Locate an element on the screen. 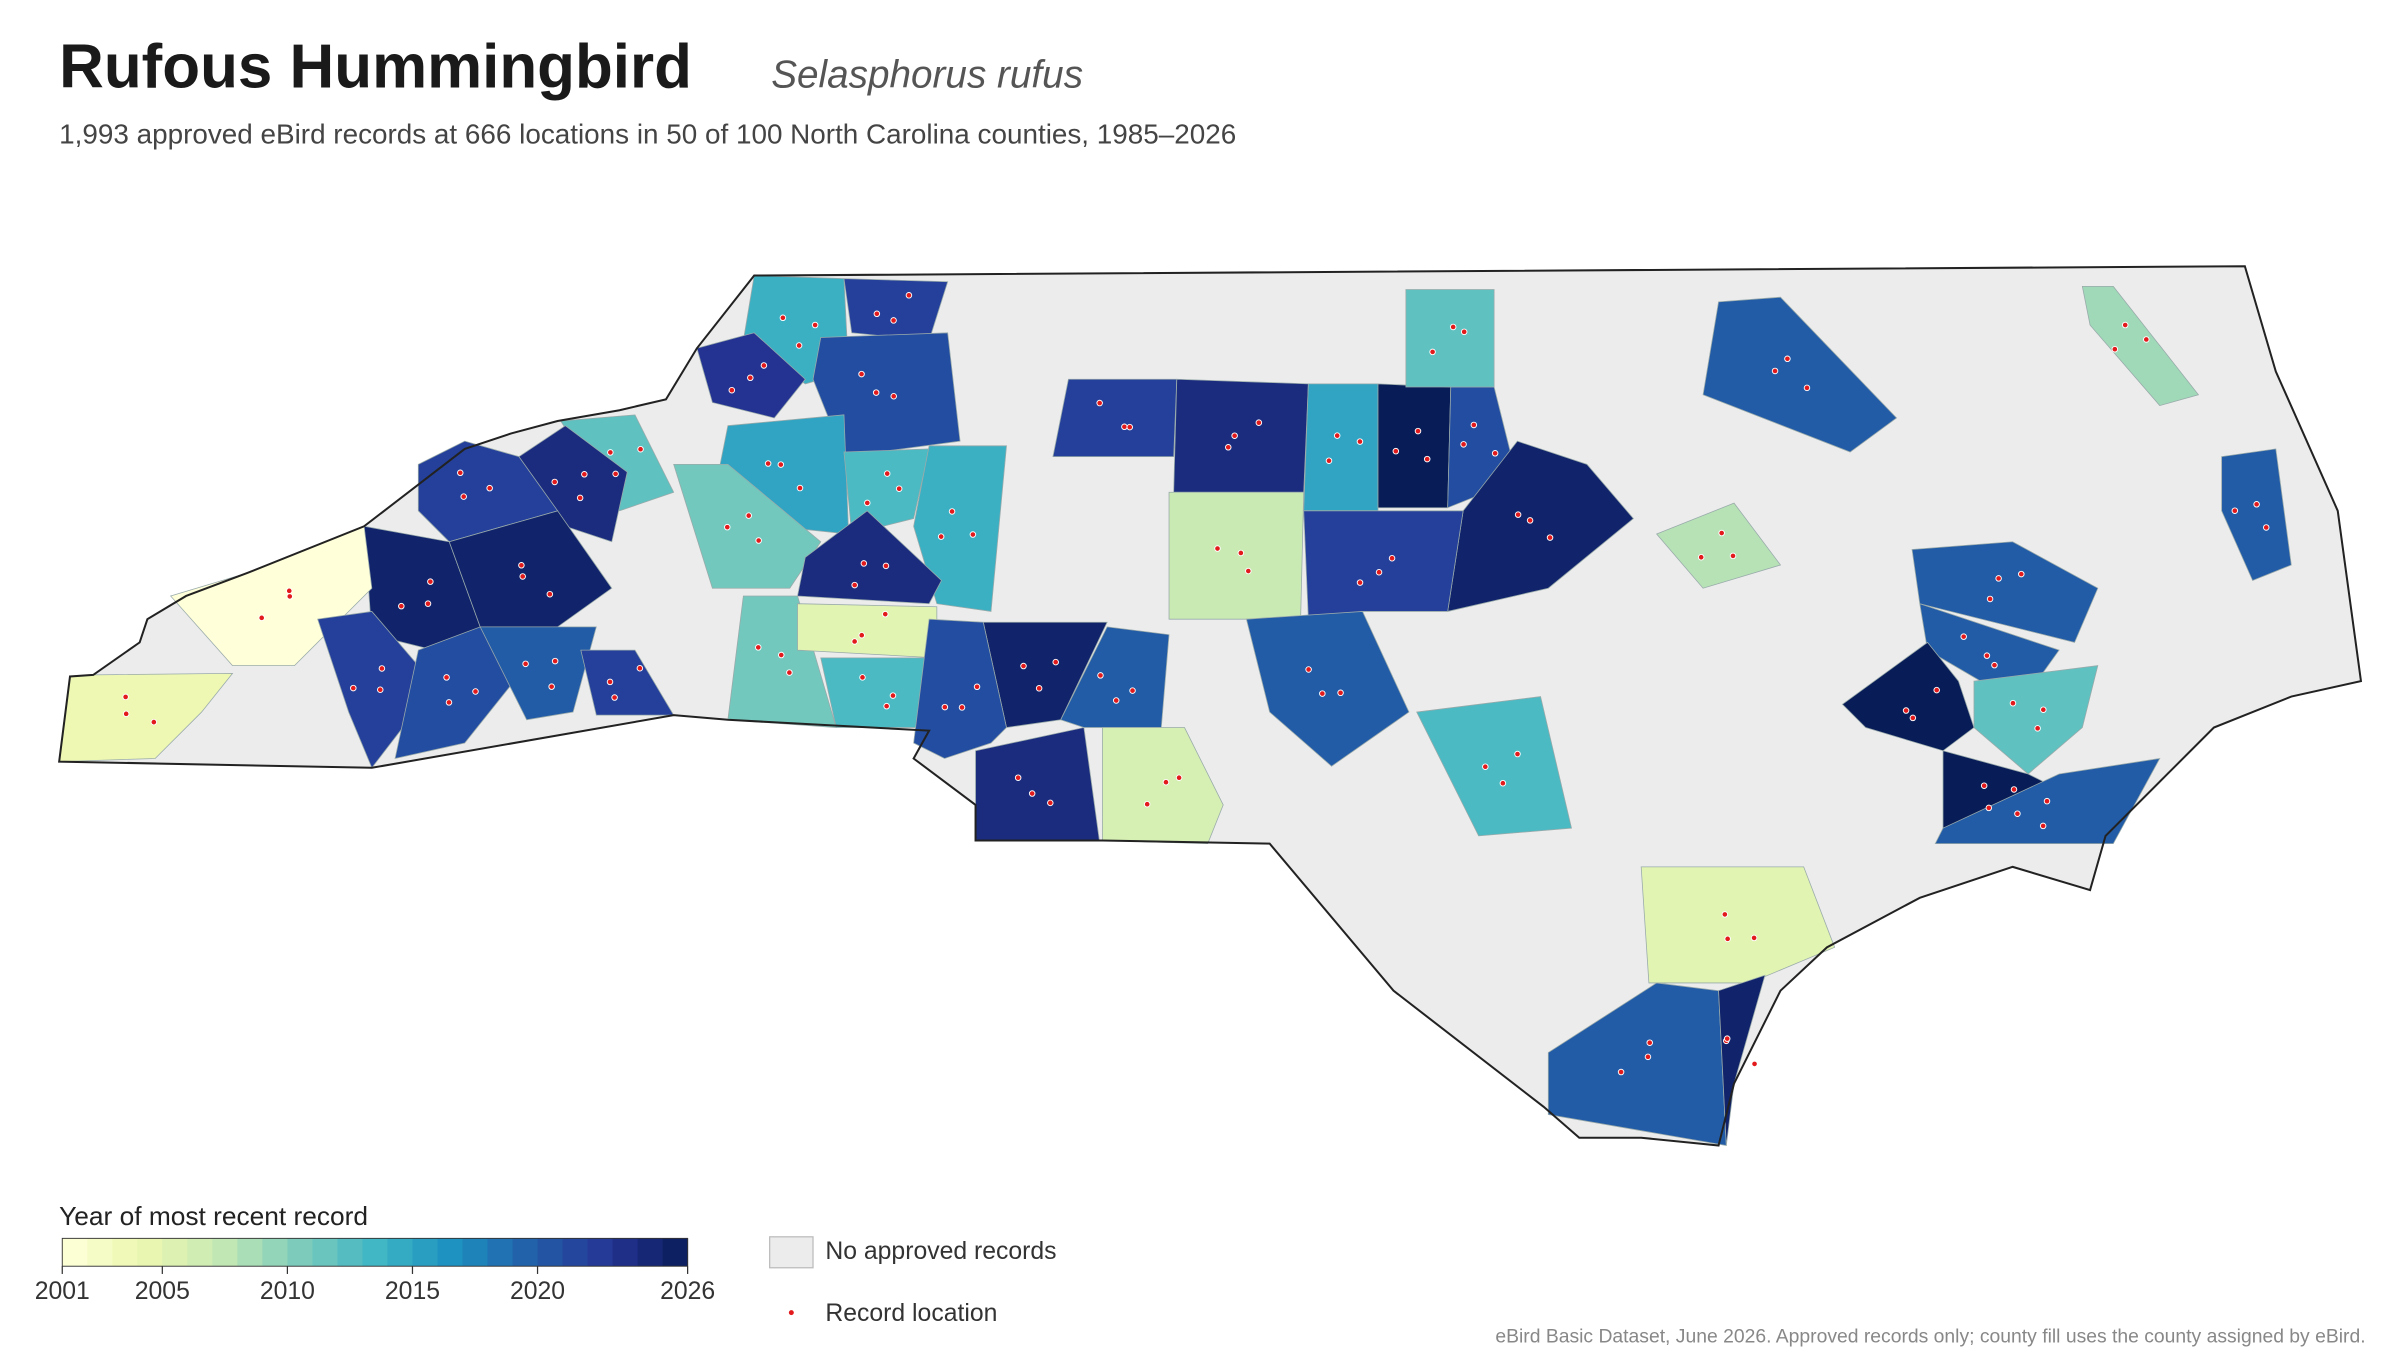  colorbar-tick-label: 2001 is located at coordinates (62, 1291).